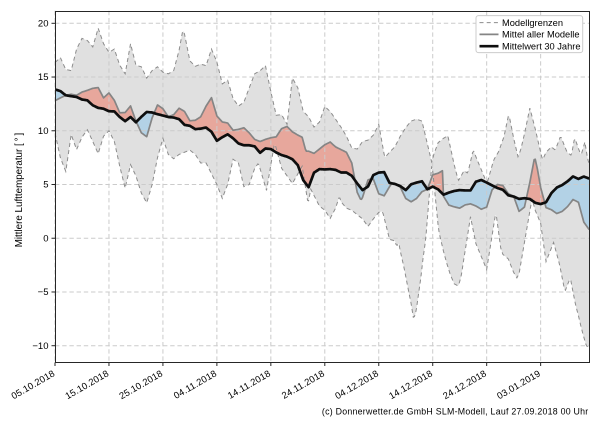 The image size is (600, 425). I want to click on svg-text: Mittlere Lufttemperatur [ ° ], so click(19, 189).